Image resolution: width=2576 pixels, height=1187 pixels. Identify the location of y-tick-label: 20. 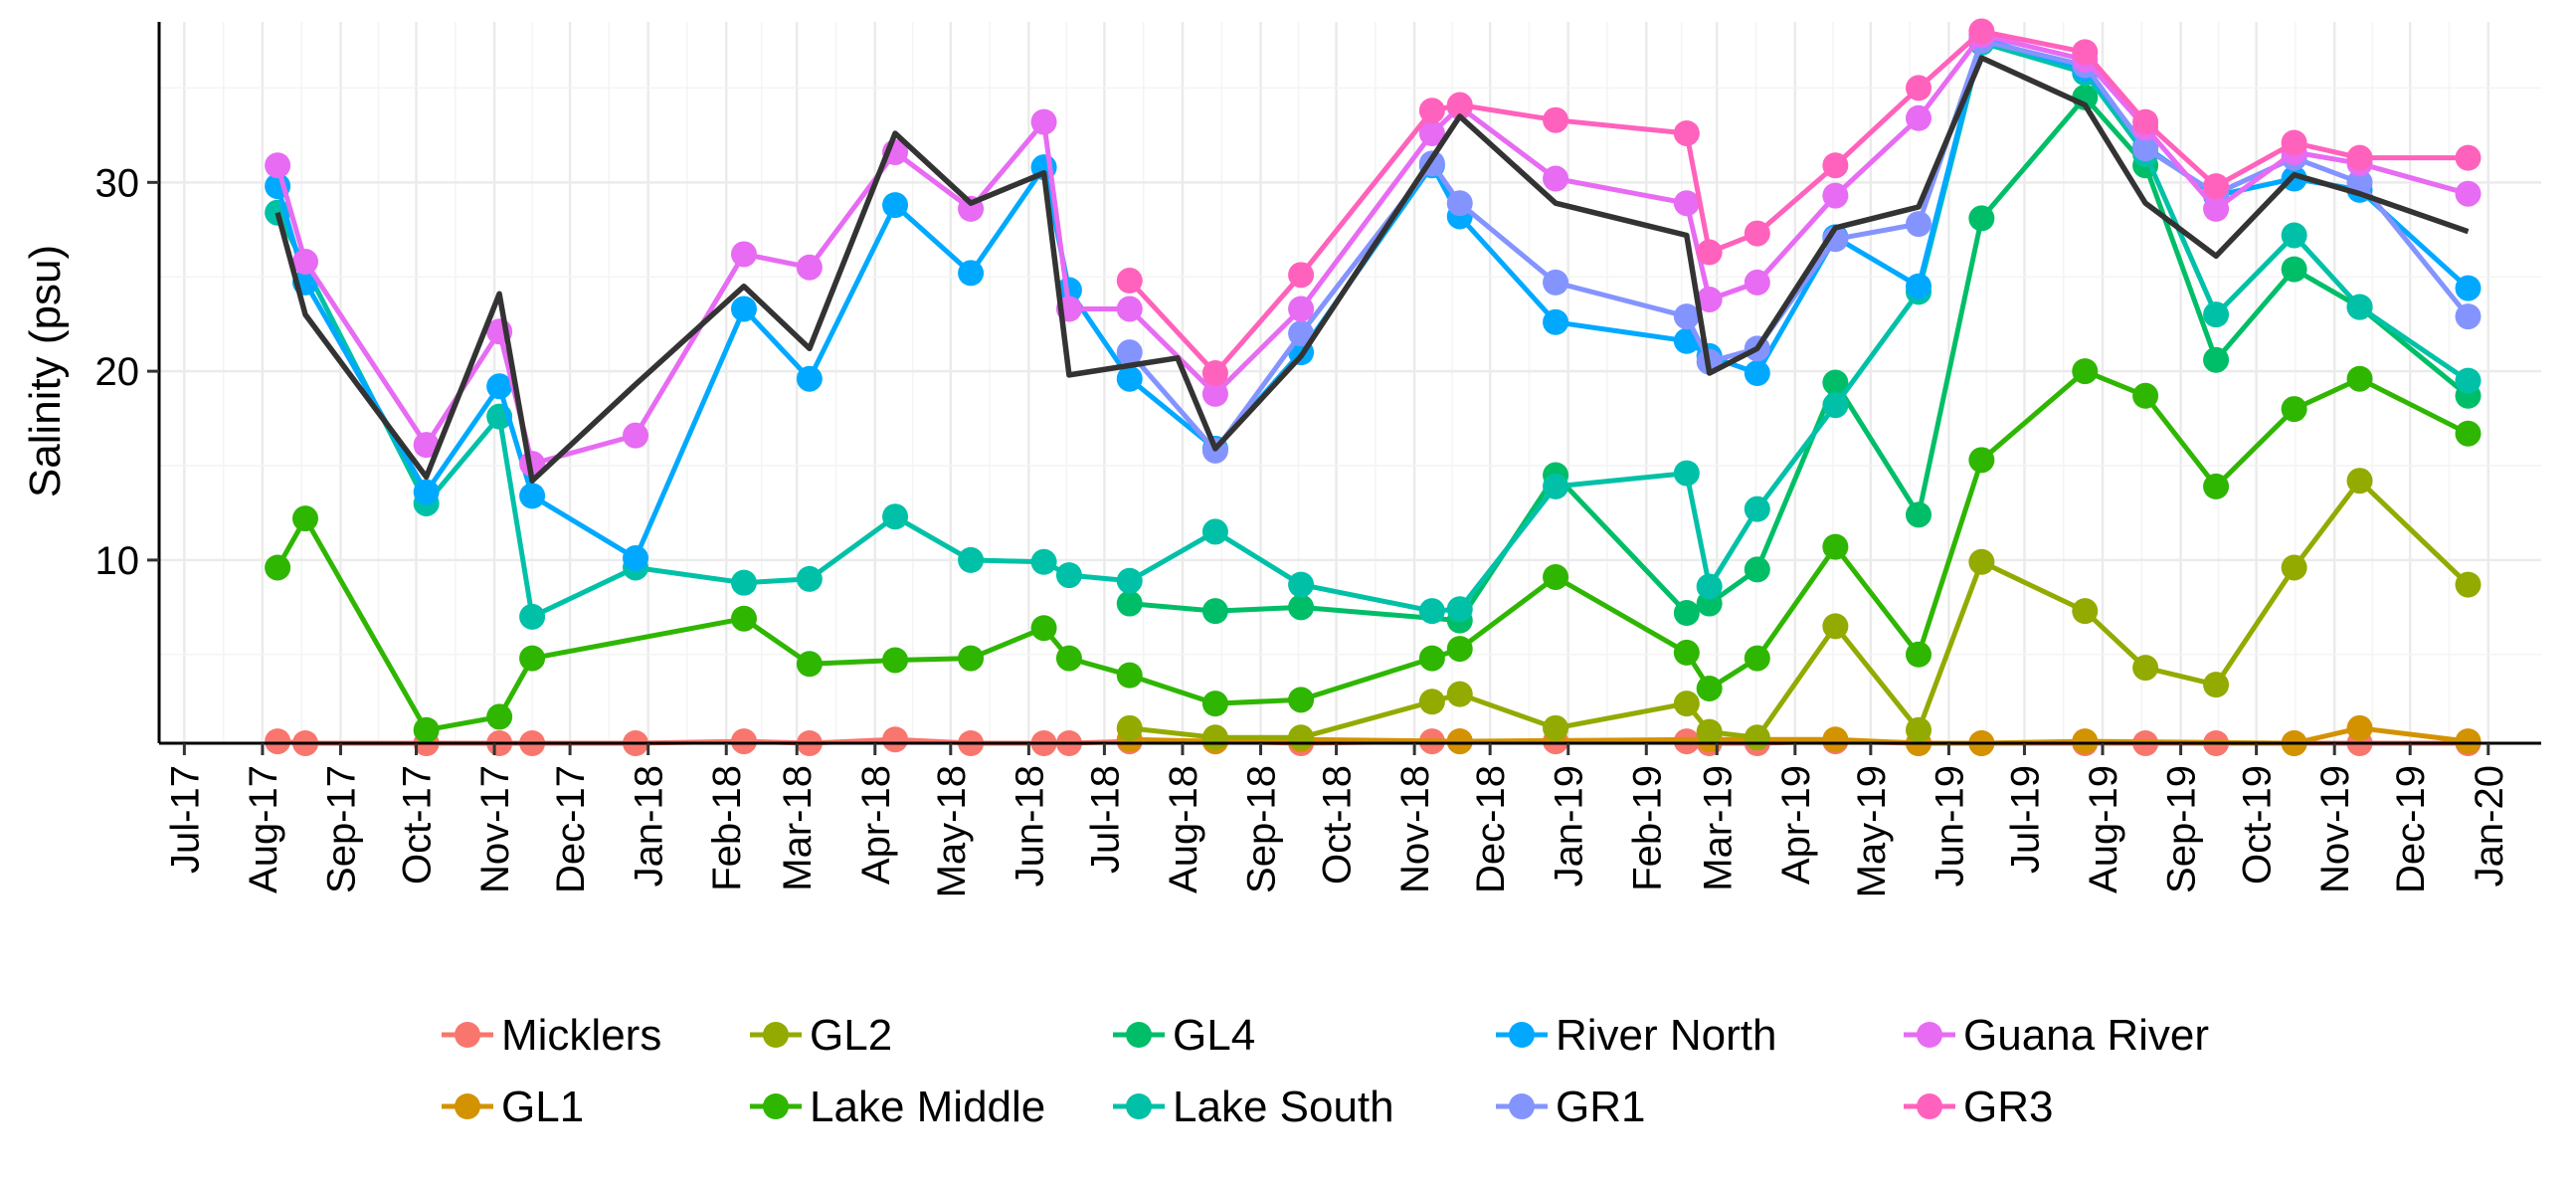
(117, 372).